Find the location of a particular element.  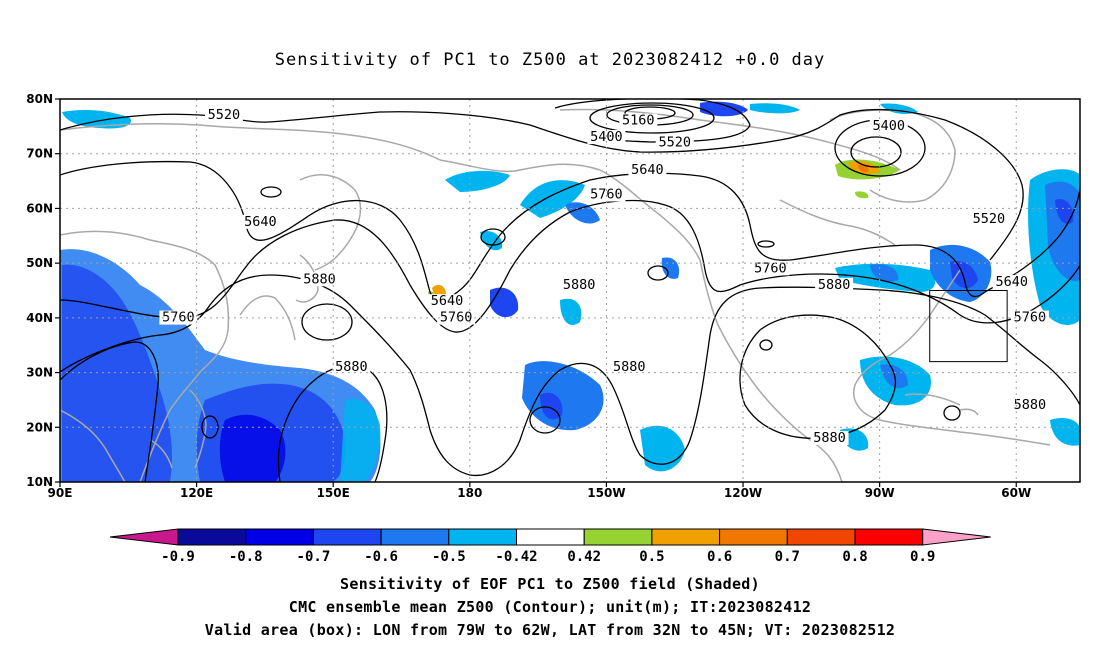

shade-gl-pos4 is located at coordinates (862, 195).